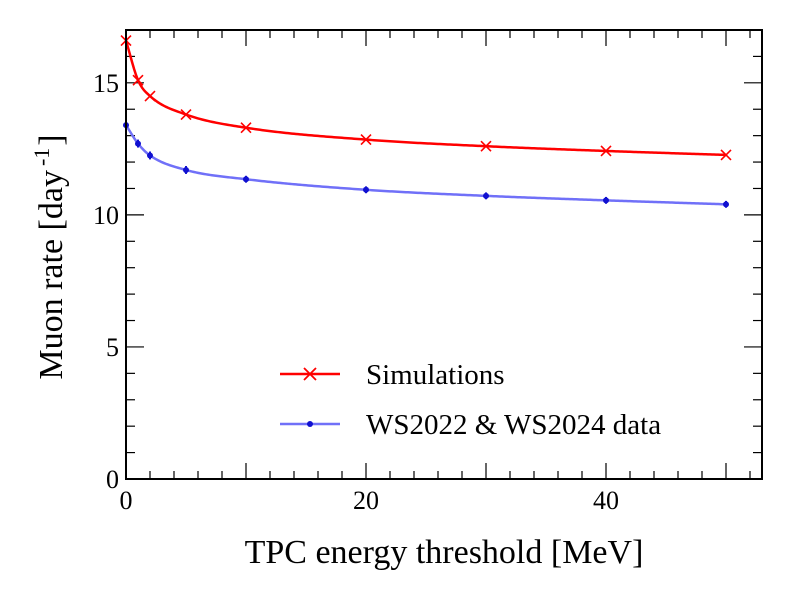 This screenshot has height=591, width=793. I want to click on y-axis-title: Muon rate [day -1], so click(49, 256).